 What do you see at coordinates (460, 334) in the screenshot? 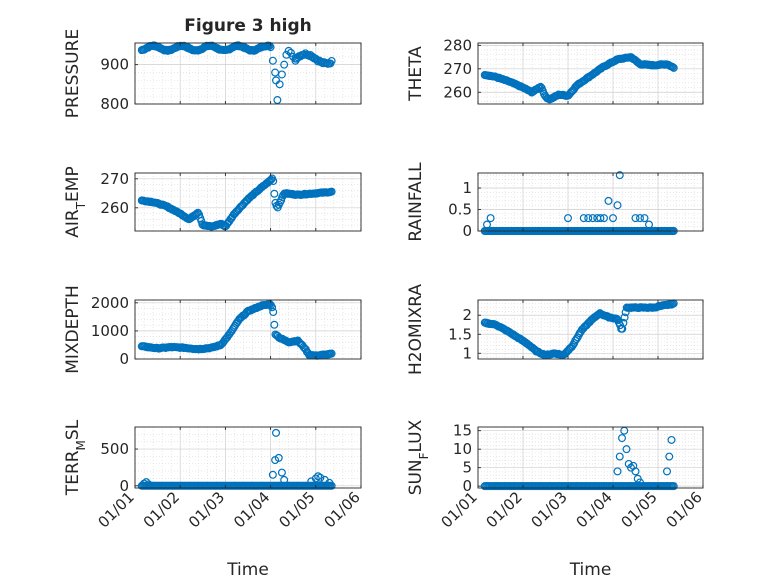
I see `y-tick-label: 1.5` at bounding box center [460, 334].